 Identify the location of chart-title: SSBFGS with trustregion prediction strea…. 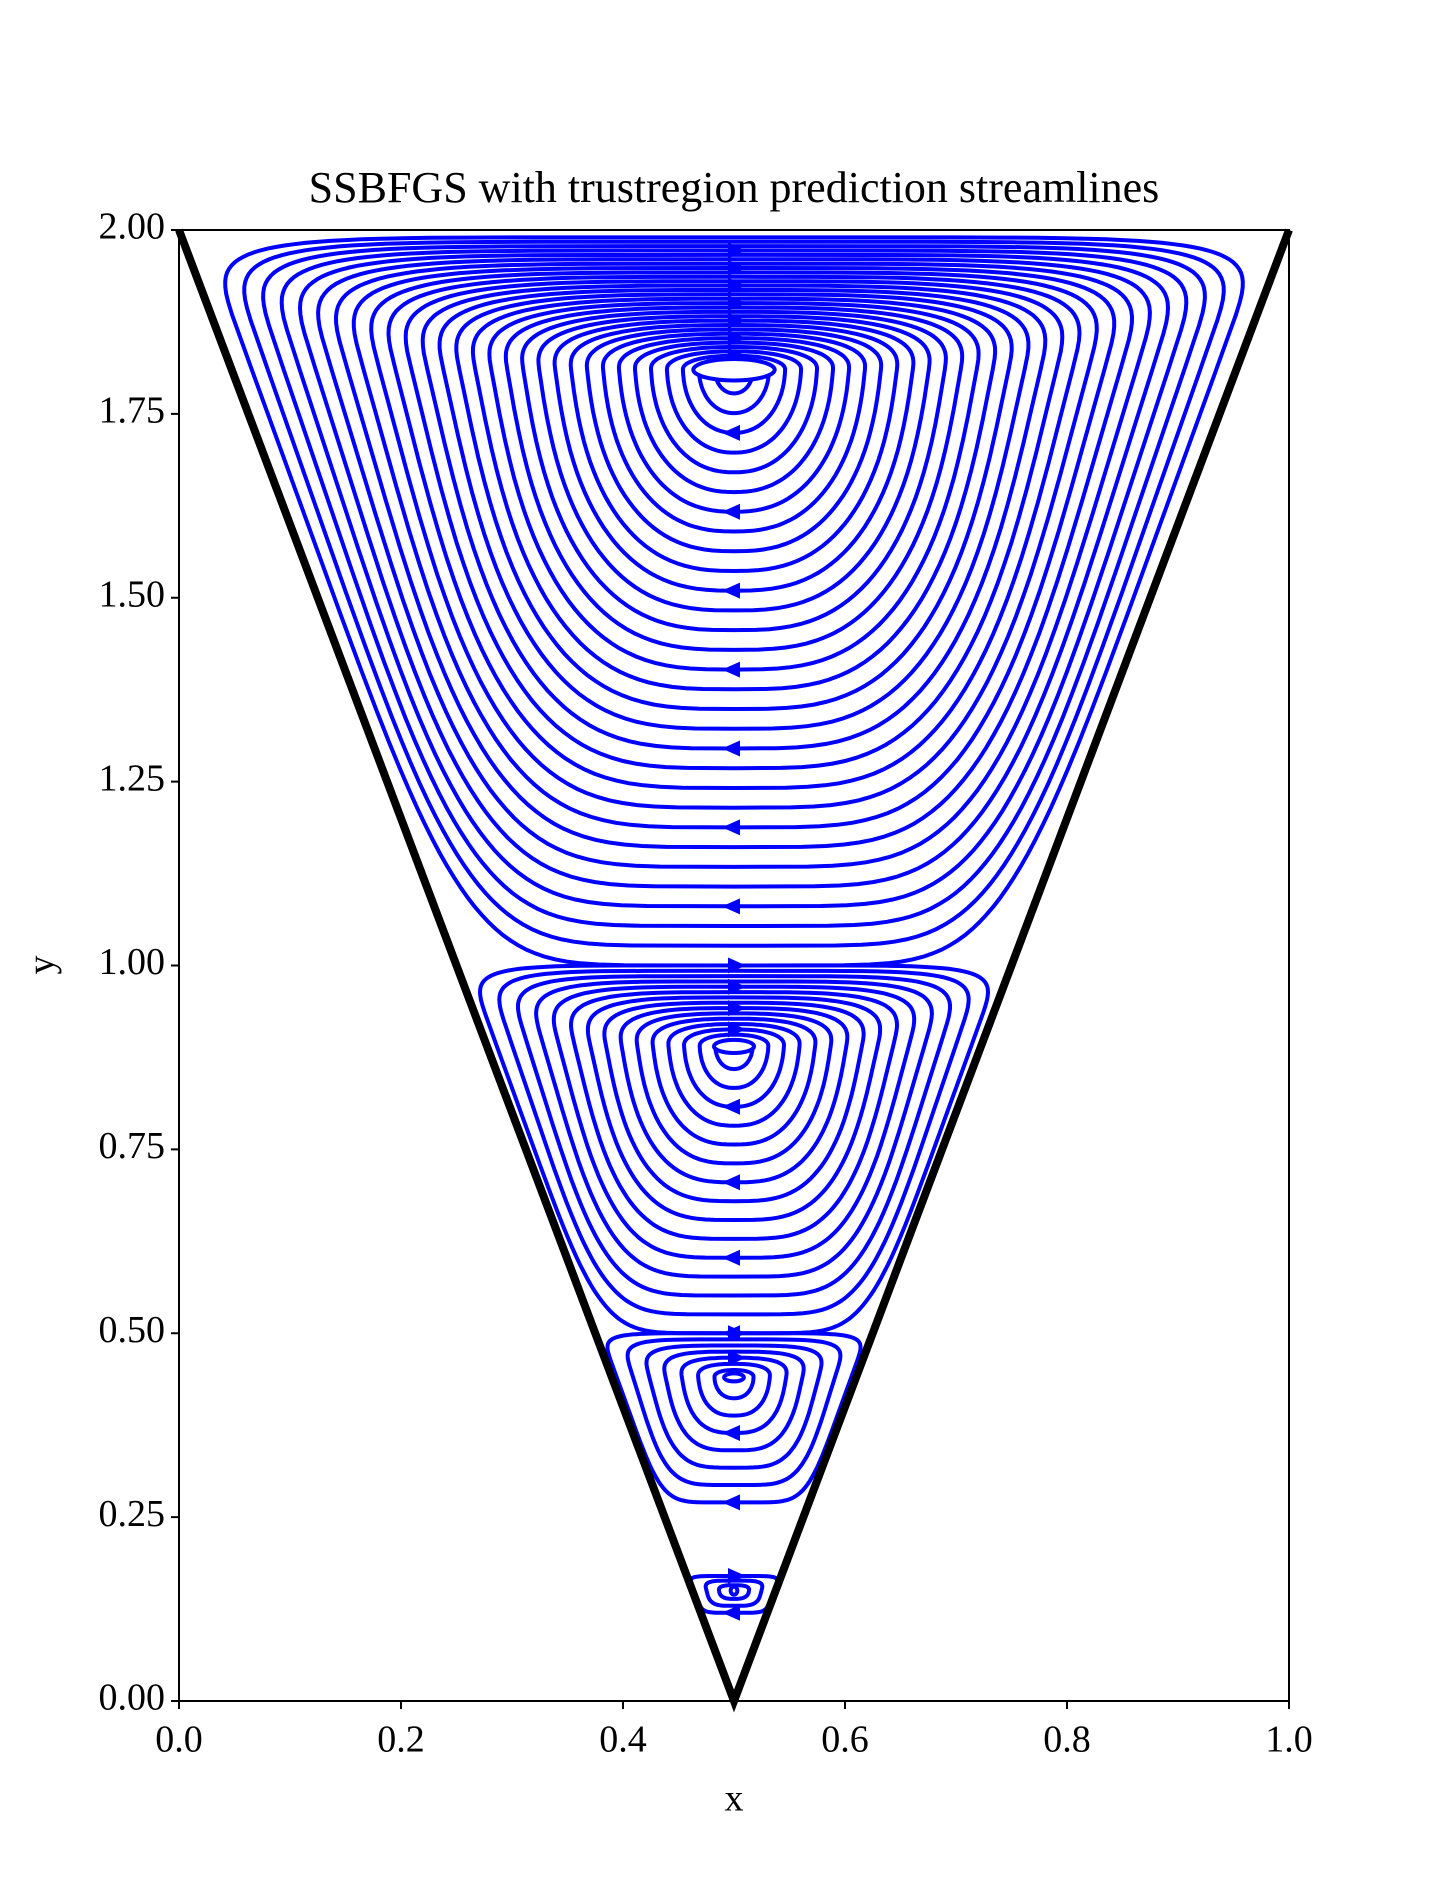
(734, 187).